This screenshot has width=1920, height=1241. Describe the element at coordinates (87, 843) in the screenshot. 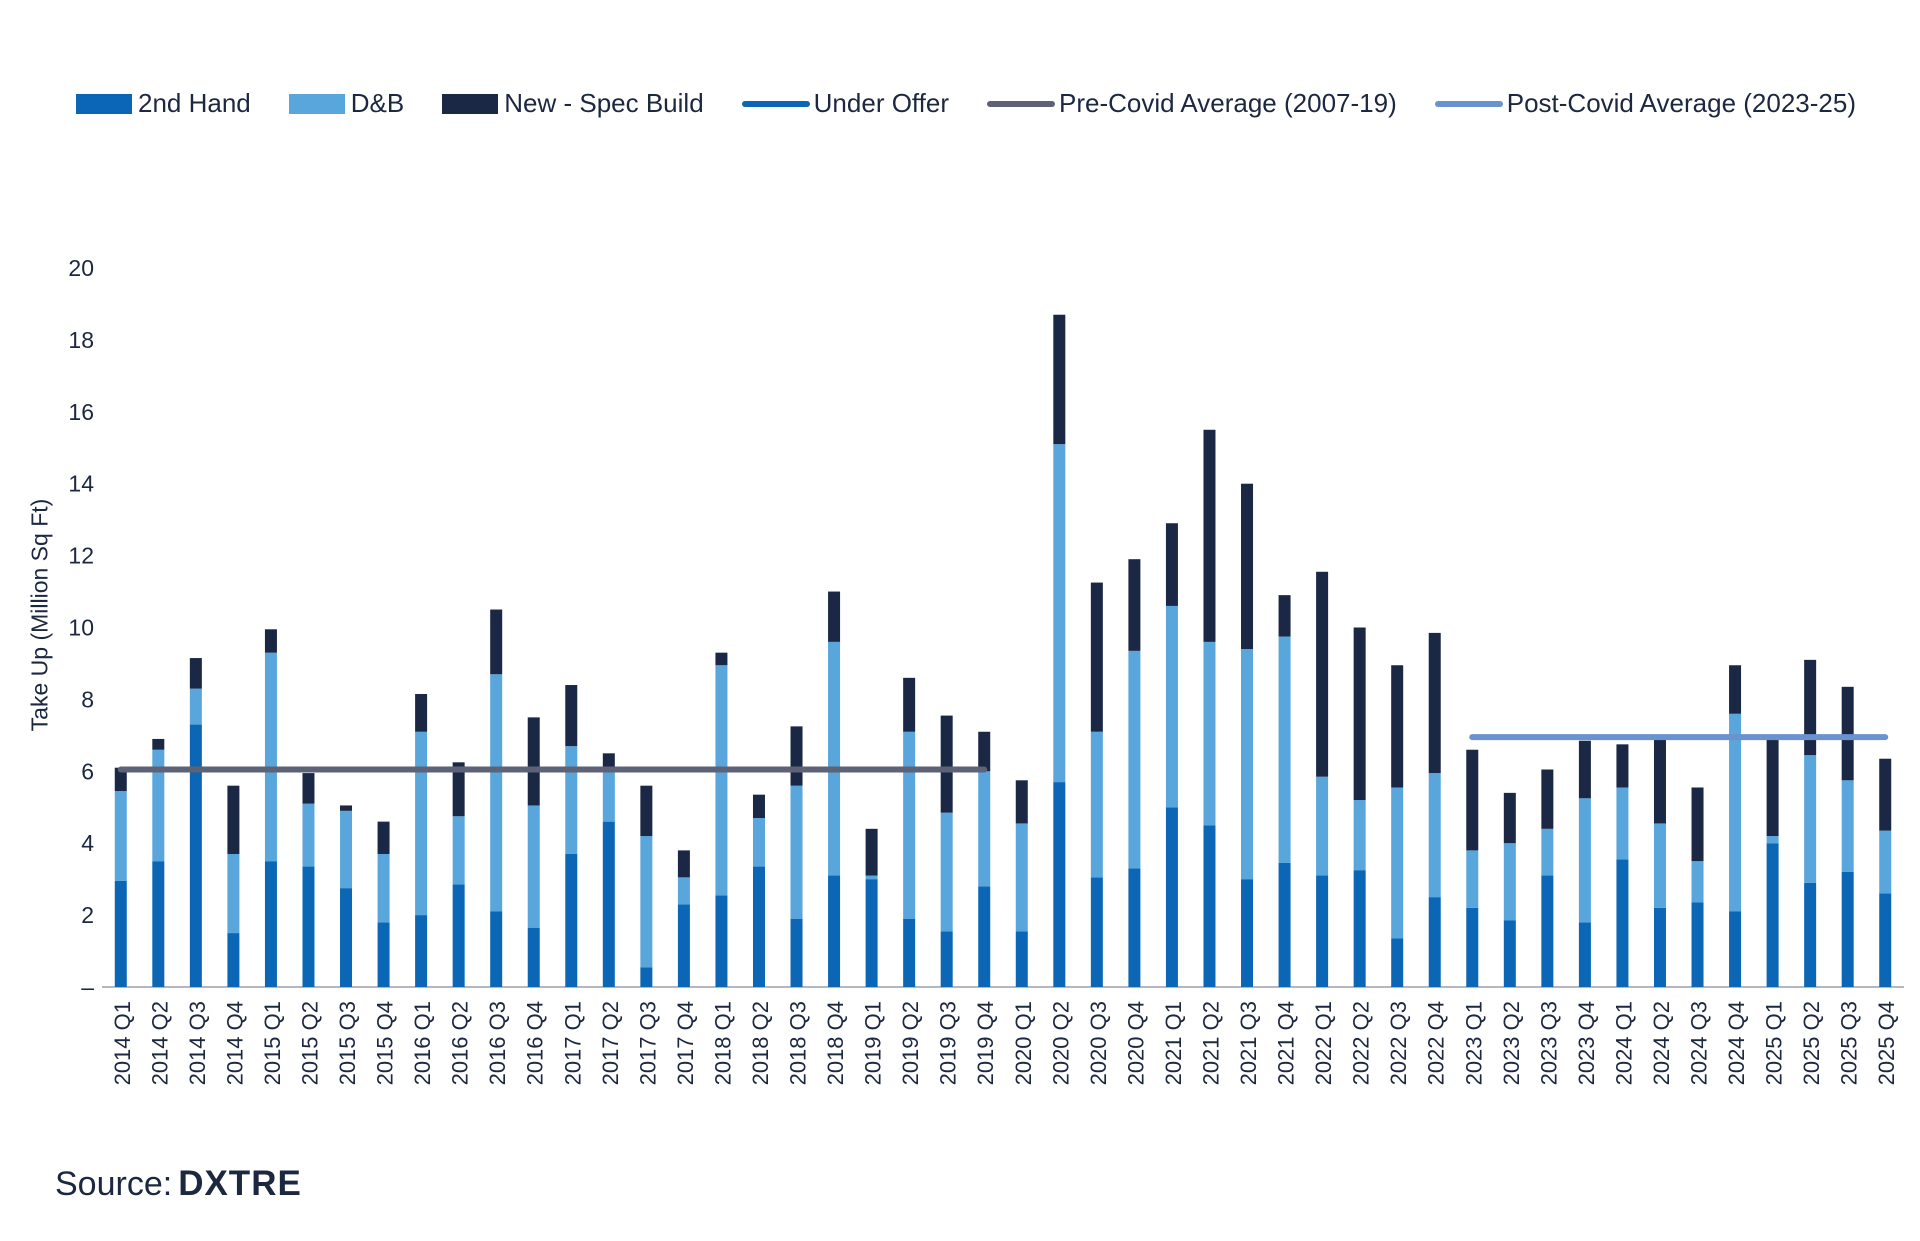

I see `y-tick-label: 4` at that location.